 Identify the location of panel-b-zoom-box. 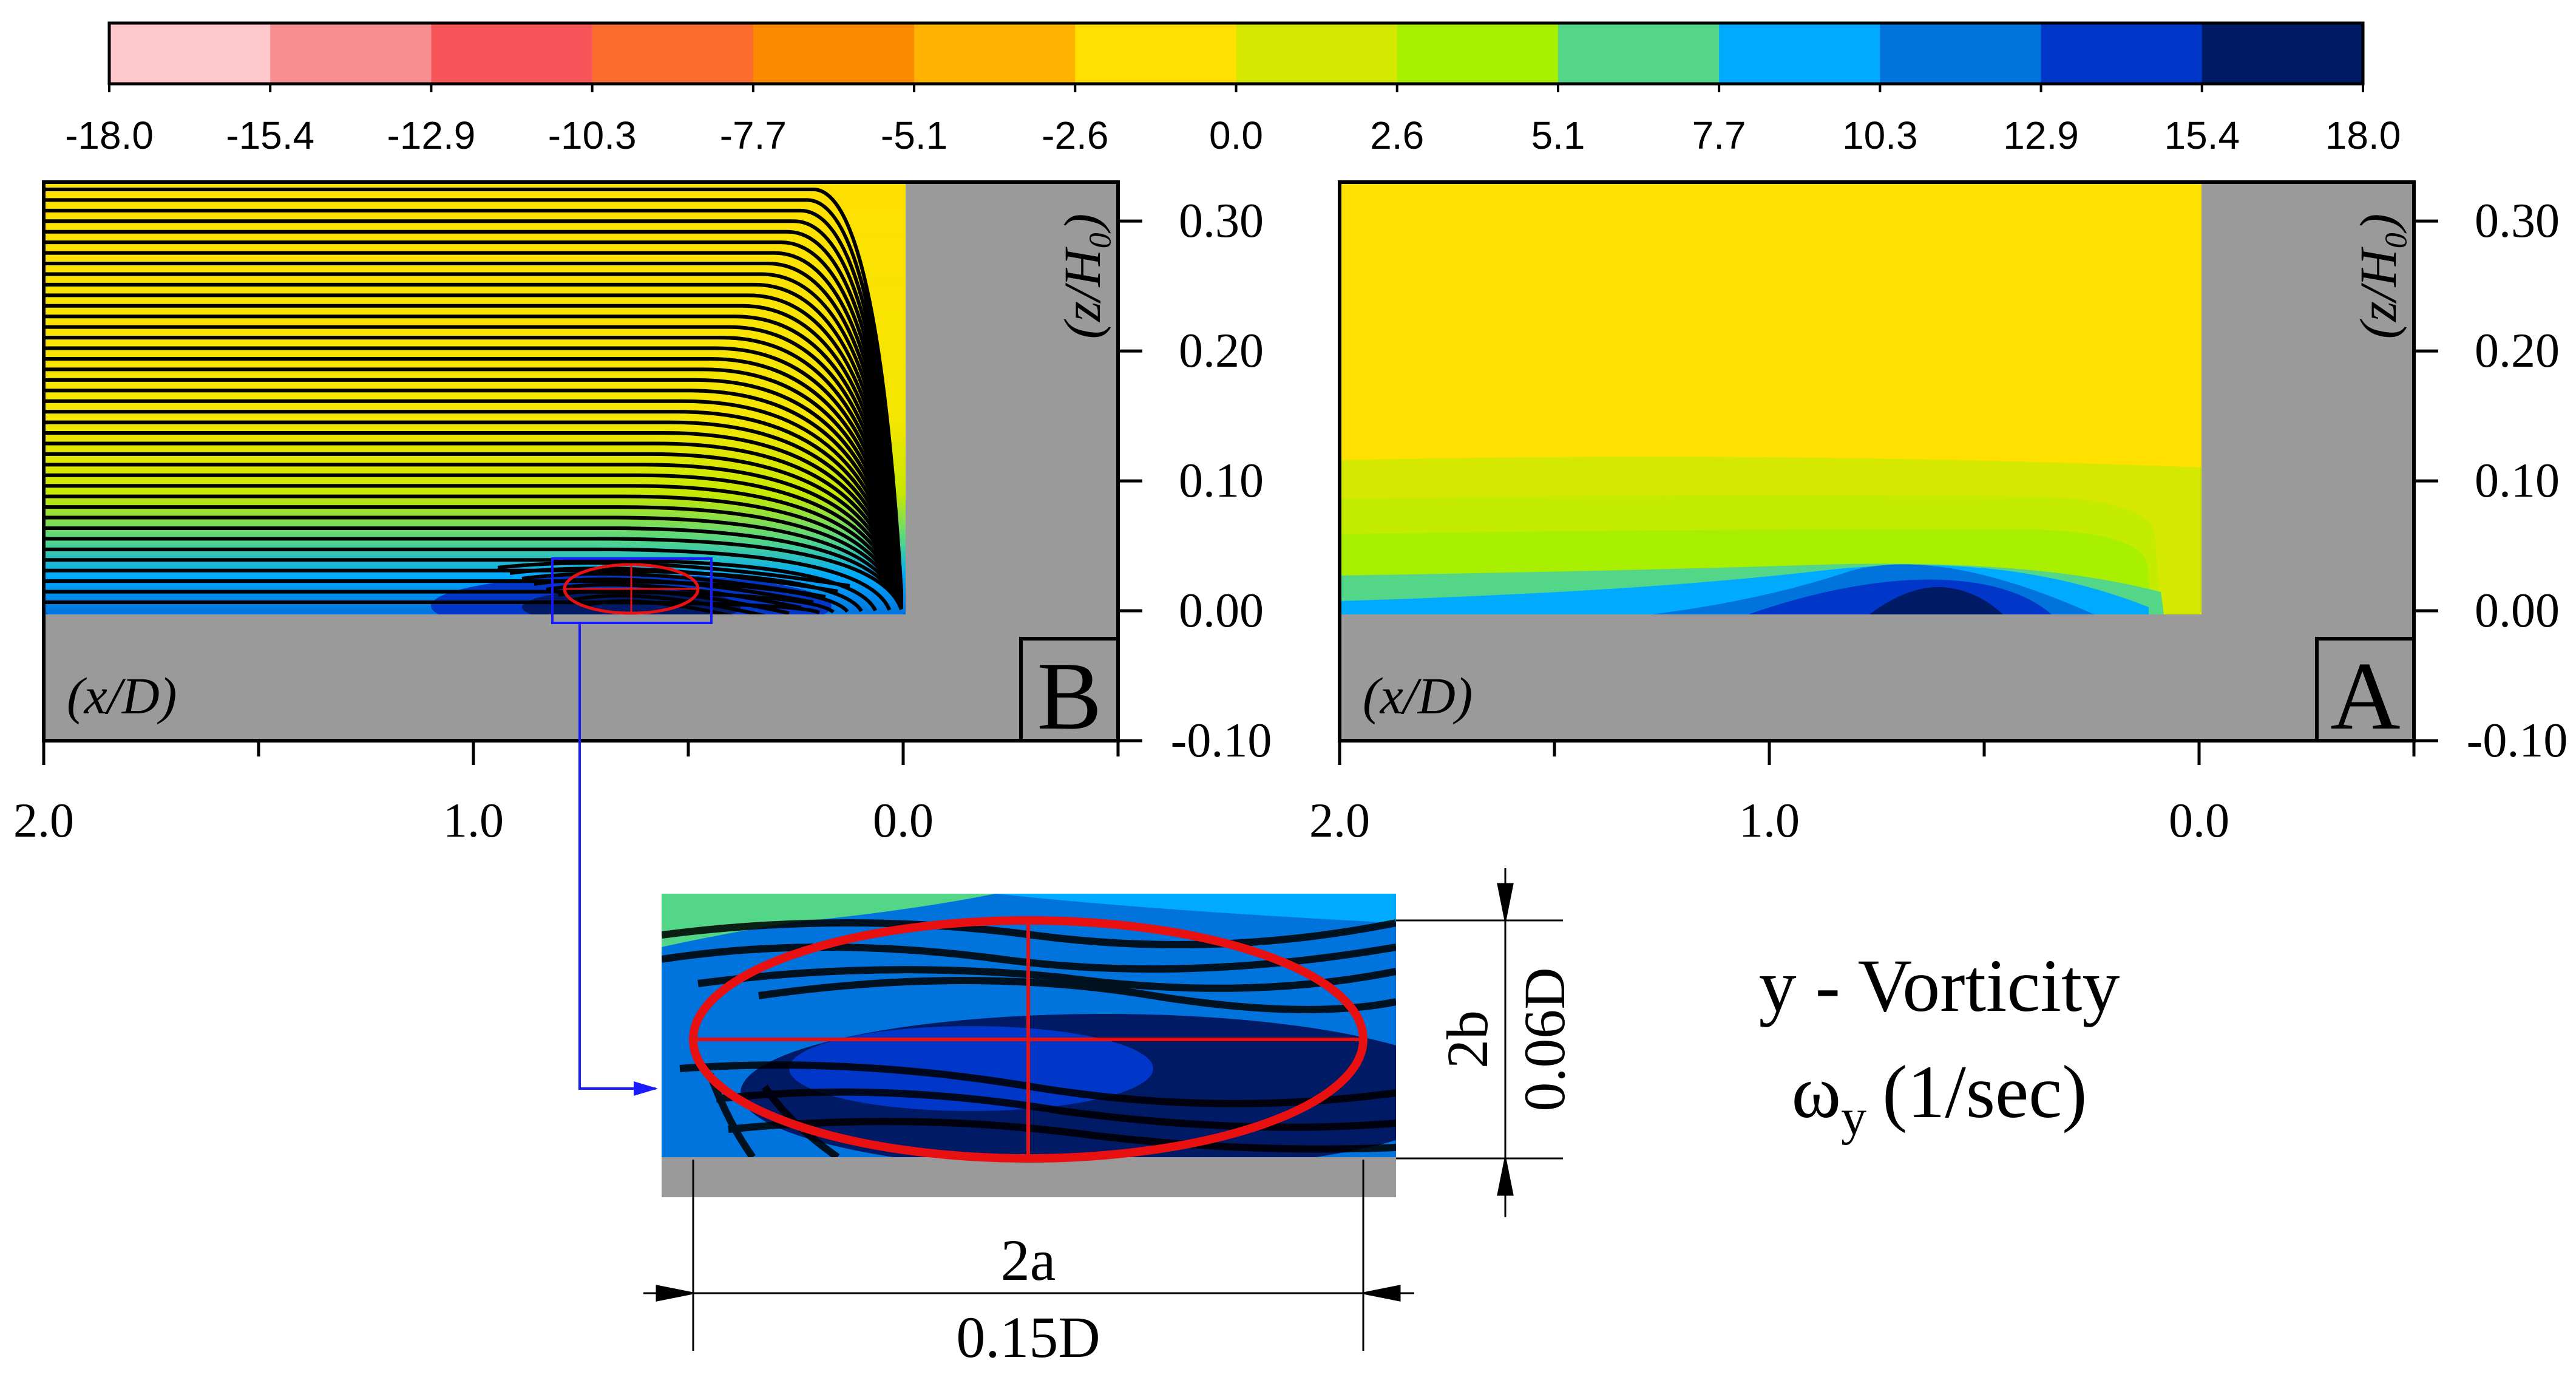
(632, 590).